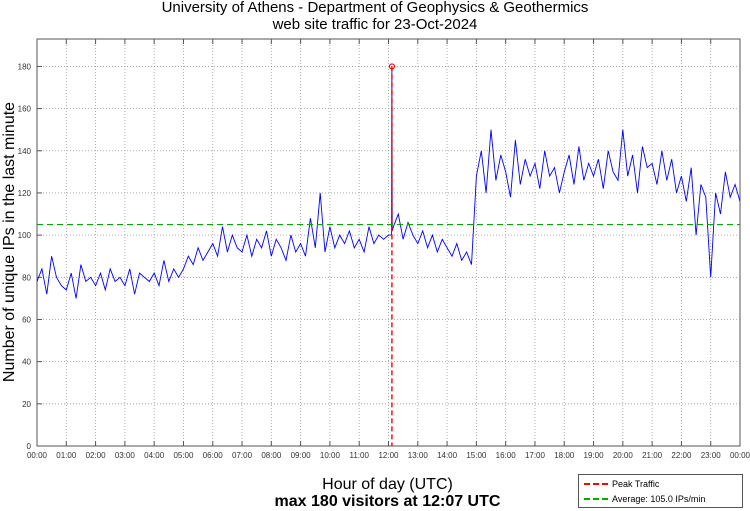 This screenshot has height=511, width=750. Describe the element at coordinates (375, 24) in the screenshot. I see `chart-subtitle: web site traffic for 23-Oct-2024` at that location.